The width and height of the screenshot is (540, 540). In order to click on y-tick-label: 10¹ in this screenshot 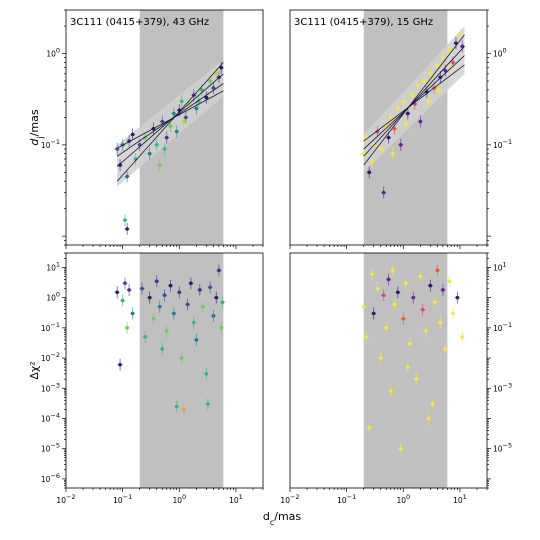, I will do `click(500, 266)`.